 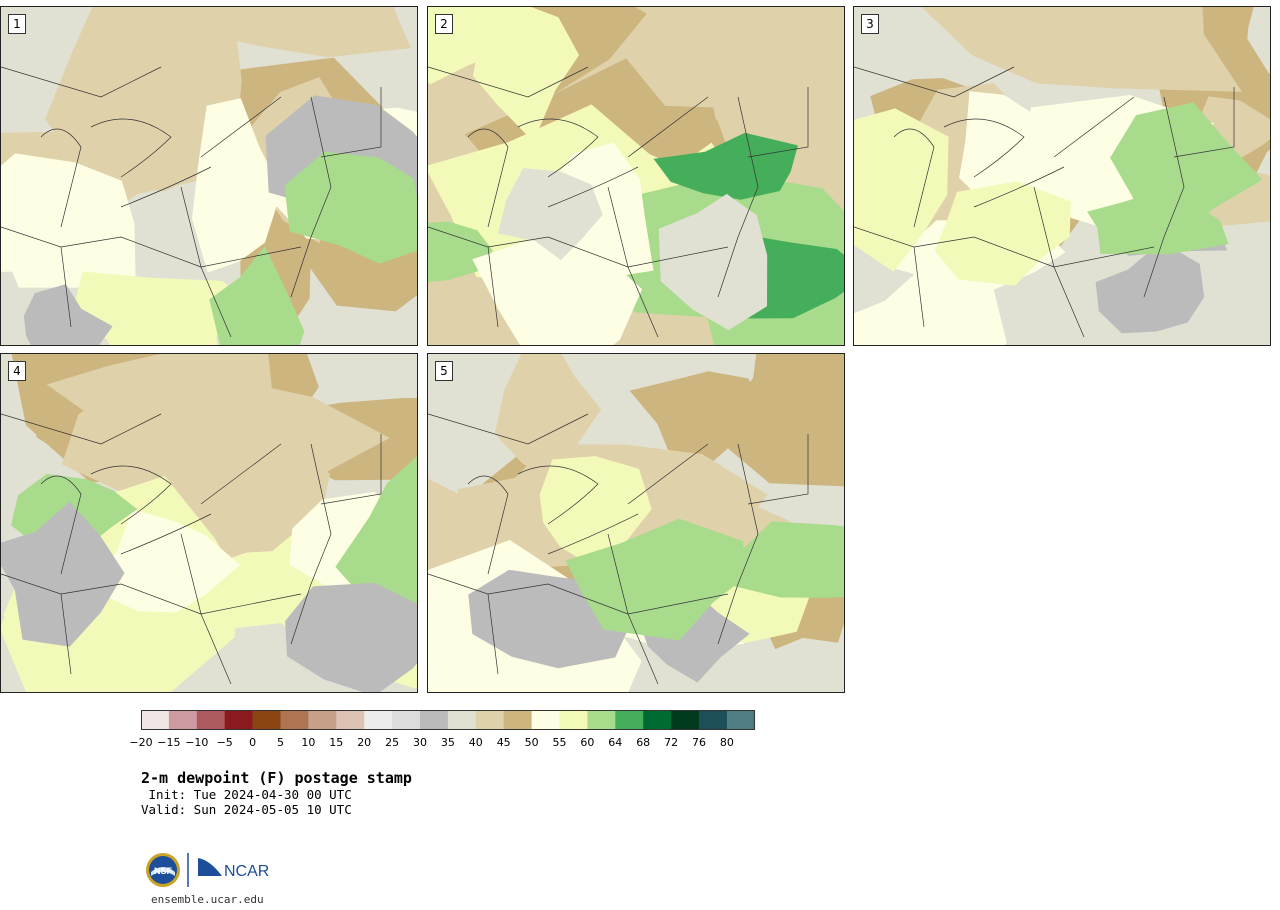 What do you see at coordinates (163, 871) in the screenshot?
I see `nsf-text: NSF` at bounding box center [163, 871].